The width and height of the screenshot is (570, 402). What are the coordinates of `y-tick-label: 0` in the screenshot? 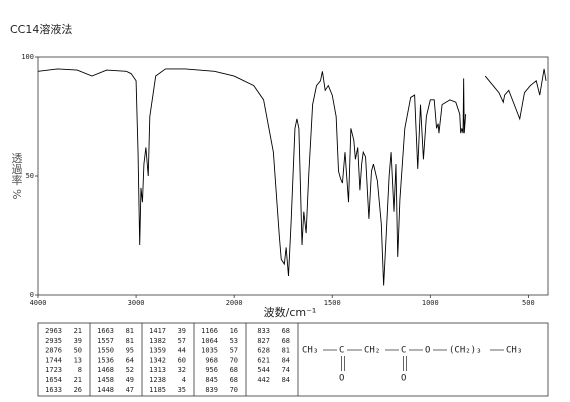 It's located at (32, 295).